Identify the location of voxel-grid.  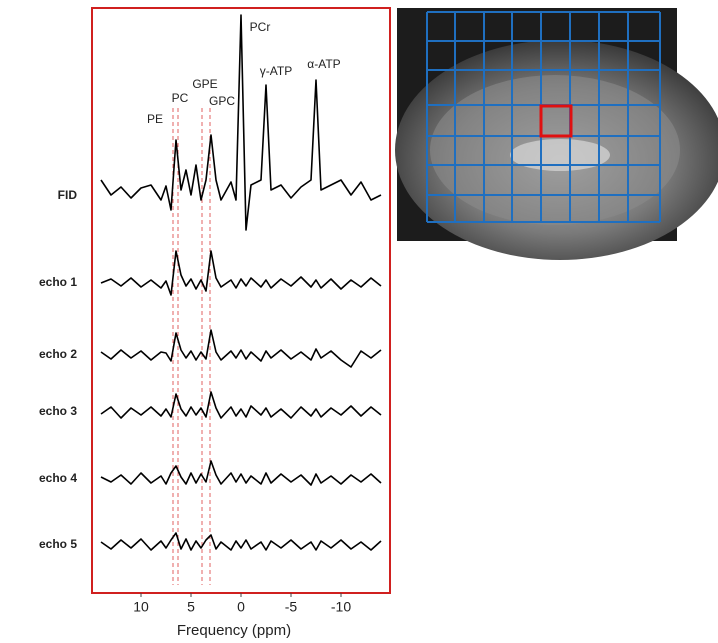
(543, 117).